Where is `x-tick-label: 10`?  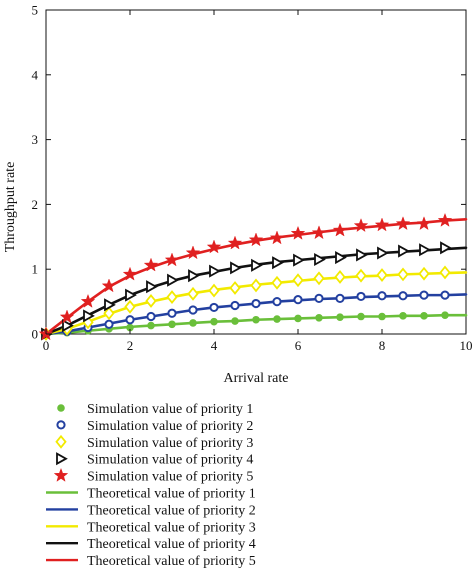 x-tick-label: 10 is located at coordinates (466, 345).